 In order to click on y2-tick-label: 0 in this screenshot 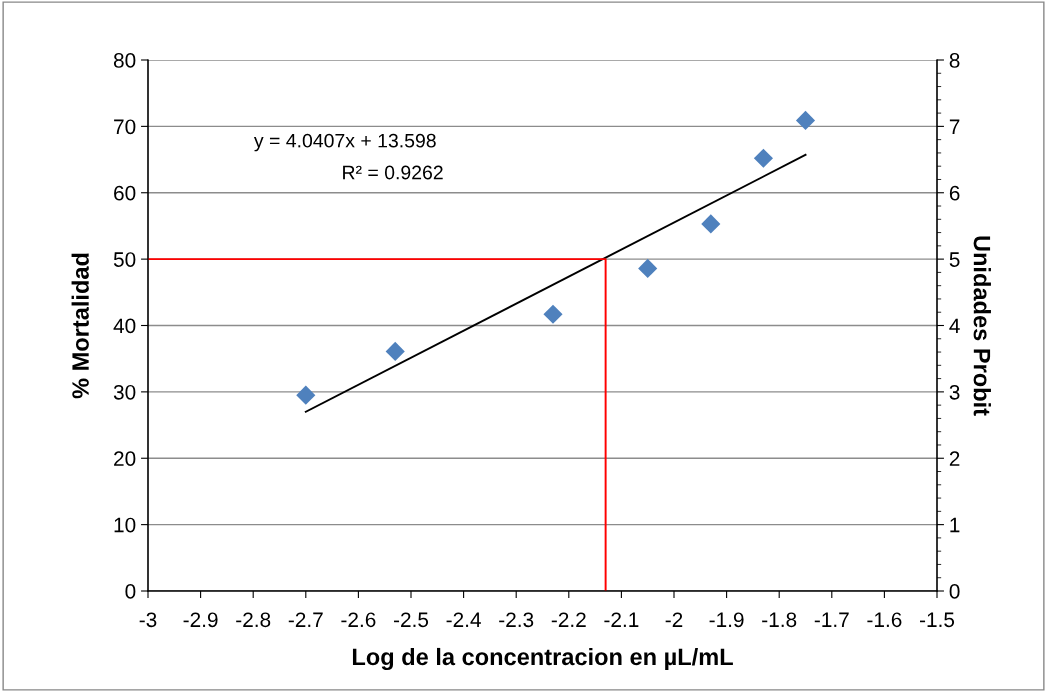, I will do `click(954, 591)`.